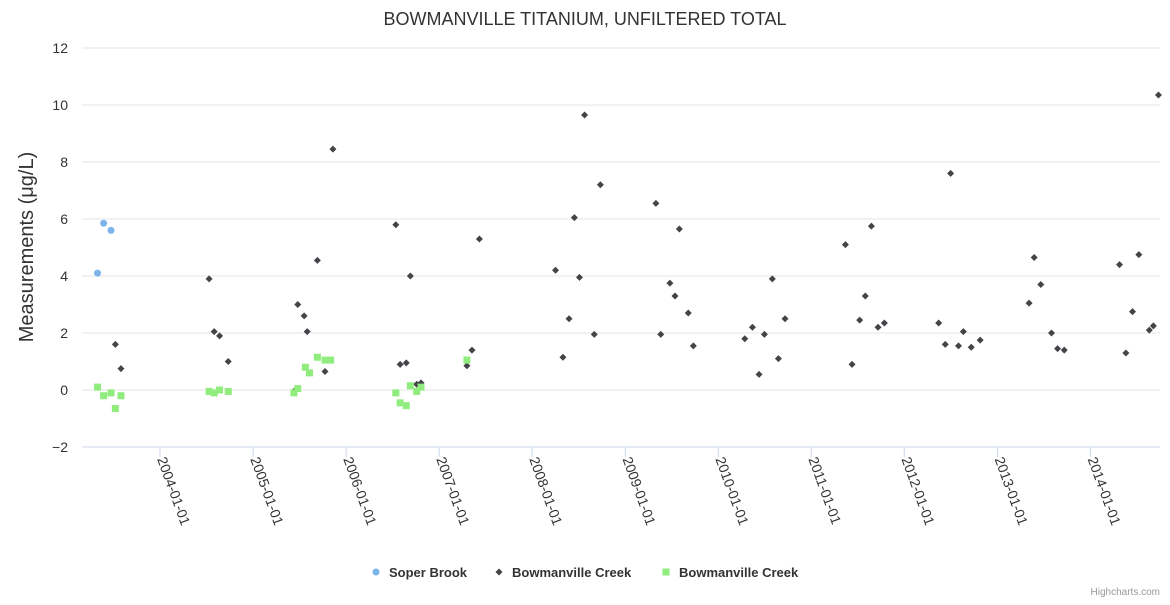 This screenshot has width=1170, height=605. Describe the element at coordinates (60, 247) in the screenshot. I see `y-axis: −2 0 2 4 6 8 10 12` at that location.